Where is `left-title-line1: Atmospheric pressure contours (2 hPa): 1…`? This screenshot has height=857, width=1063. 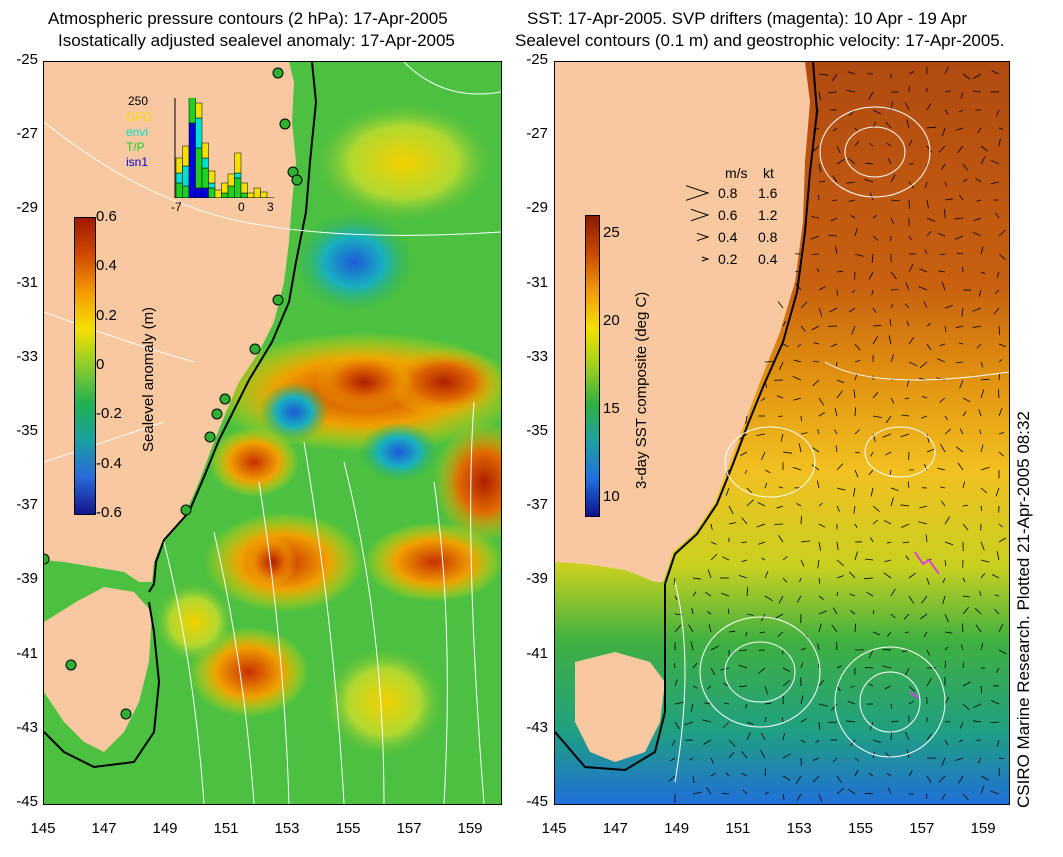 left-title-line1: Atmospheric pressure contours (2 hPa): 1… is located at coordinates (248, 18).